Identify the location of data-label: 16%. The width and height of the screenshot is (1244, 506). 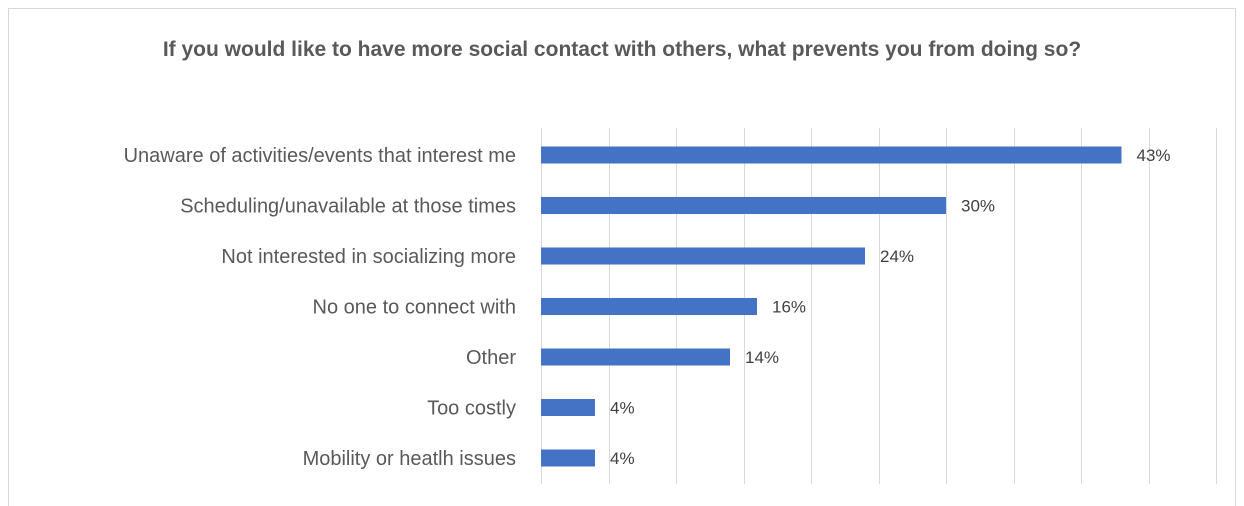
(789, 307).